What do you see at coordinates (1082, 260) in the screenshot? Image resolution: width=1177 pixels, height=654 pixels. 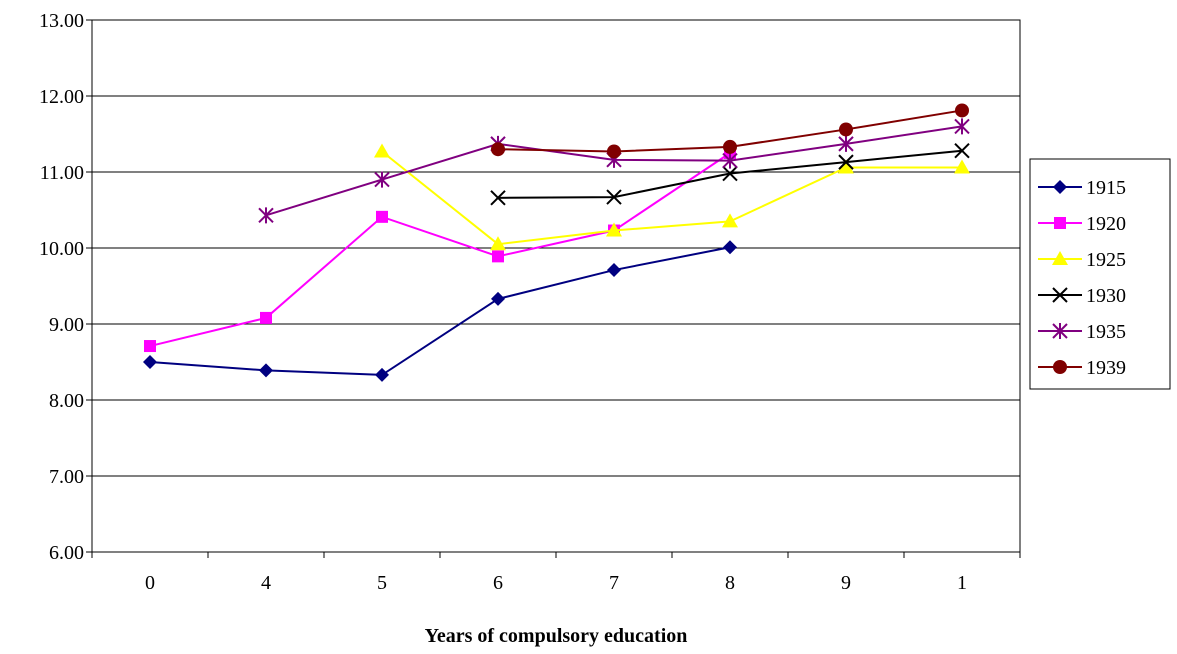 I see `legend-item: 1925` at bounding box center [1082, 260].